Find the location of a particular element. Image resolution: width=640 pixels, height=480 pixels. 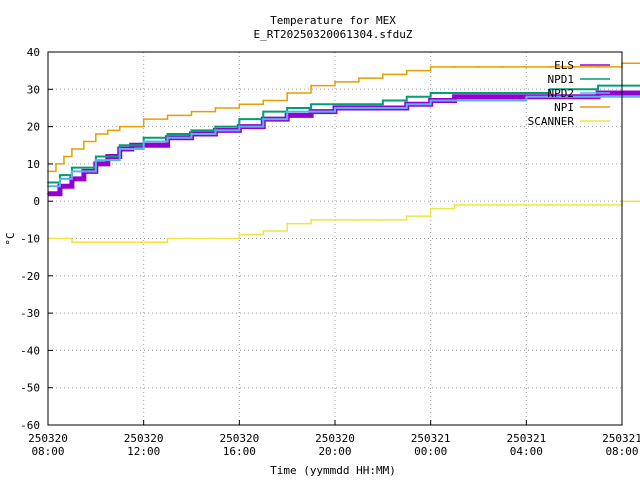

y-tick-label: -40 is located at coordinates (30, 350).